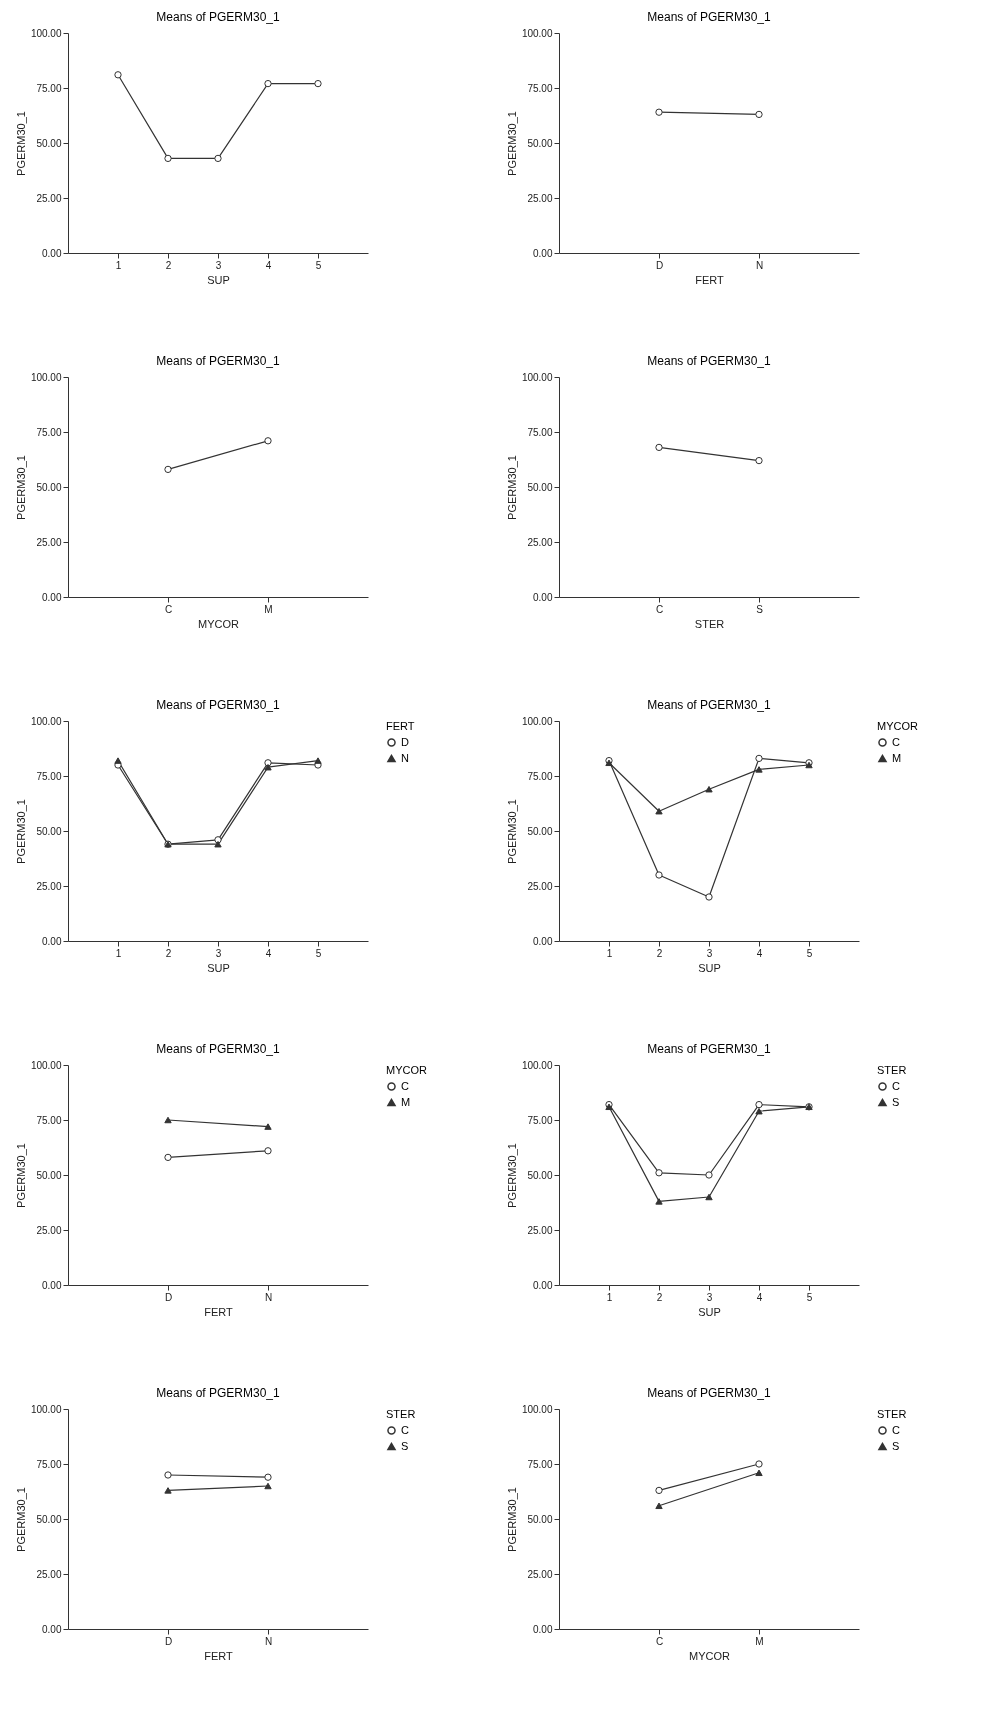 Image resolution: width=982 pixels, height=1728 pixels. I want to click on legend-title: MYCOR, so click(897, 726).